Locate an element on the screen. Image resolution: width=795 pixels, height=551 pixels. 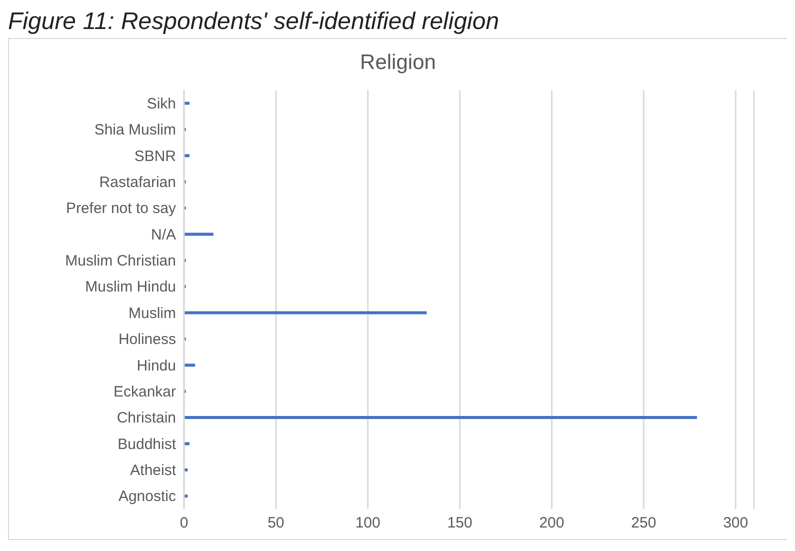
y-tick-label: Shia Muslim is located at coordinates (135, 130).